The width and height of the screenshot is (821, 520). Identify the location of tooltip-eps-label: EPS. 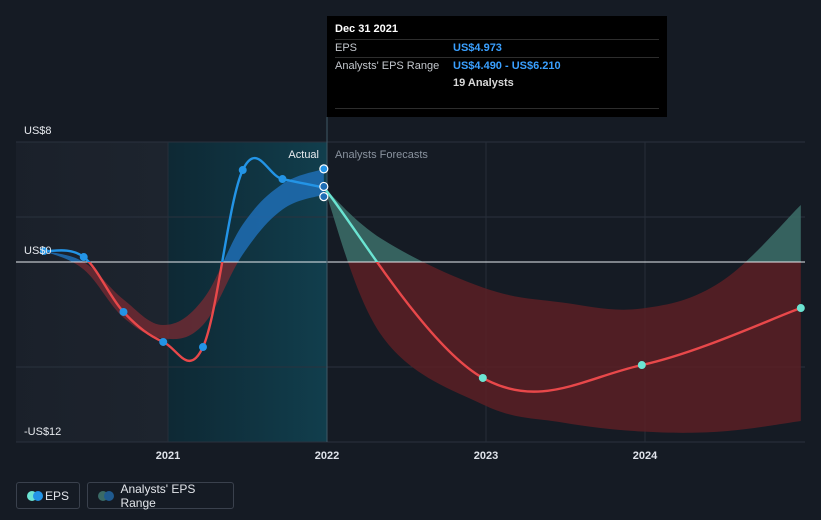
(346, 48).